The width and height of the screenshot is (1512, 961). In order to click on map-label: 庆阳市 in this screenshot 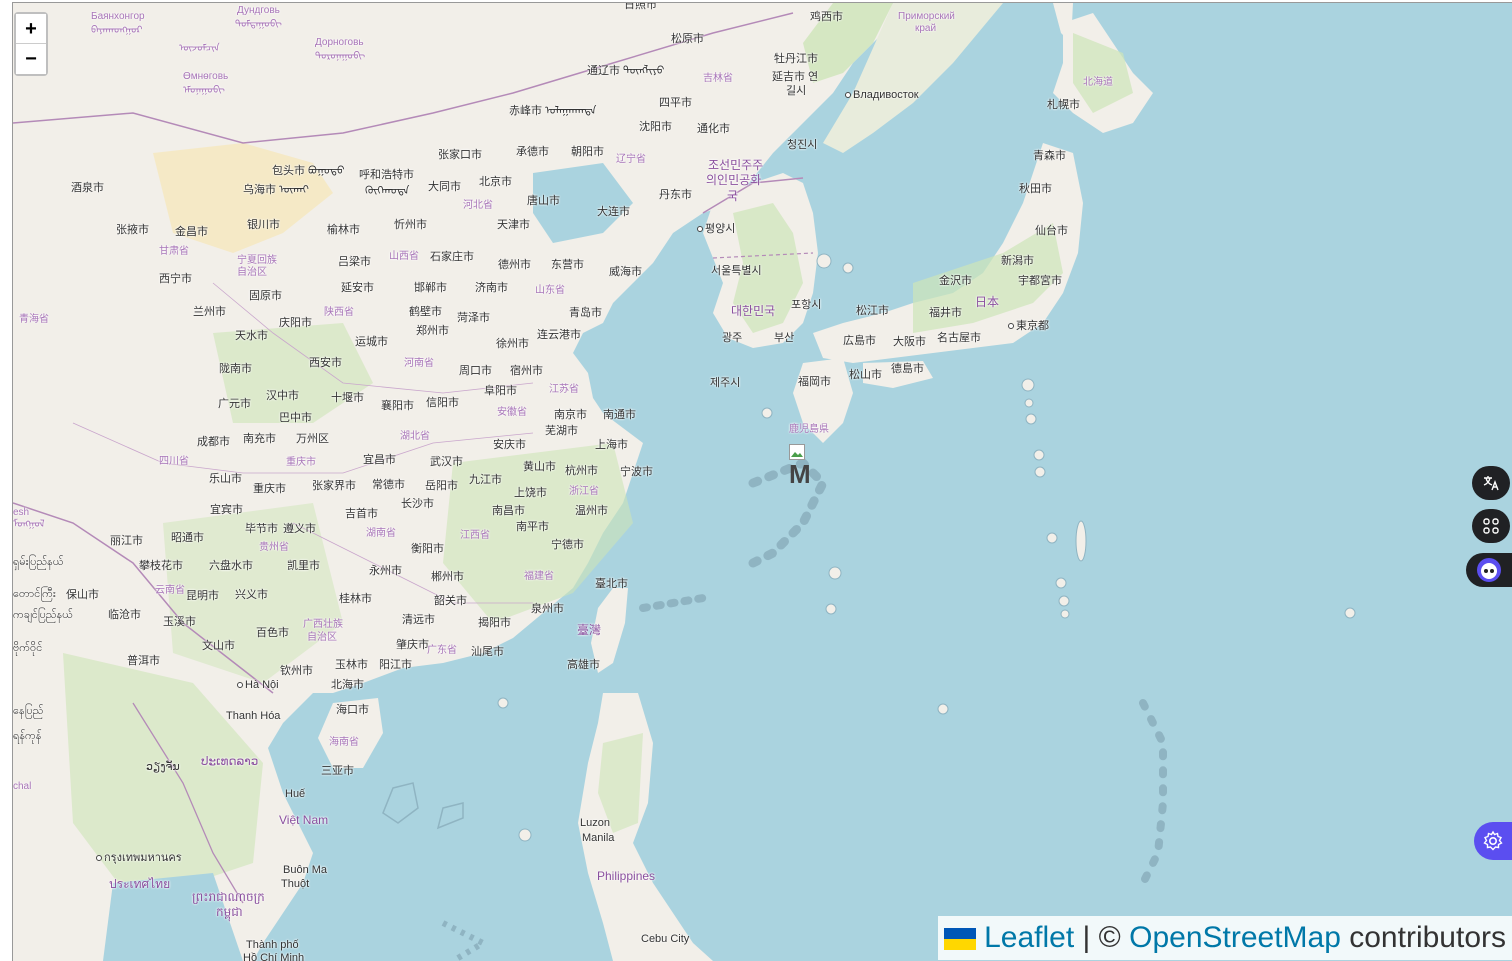, I will do `click(295, 323)`.